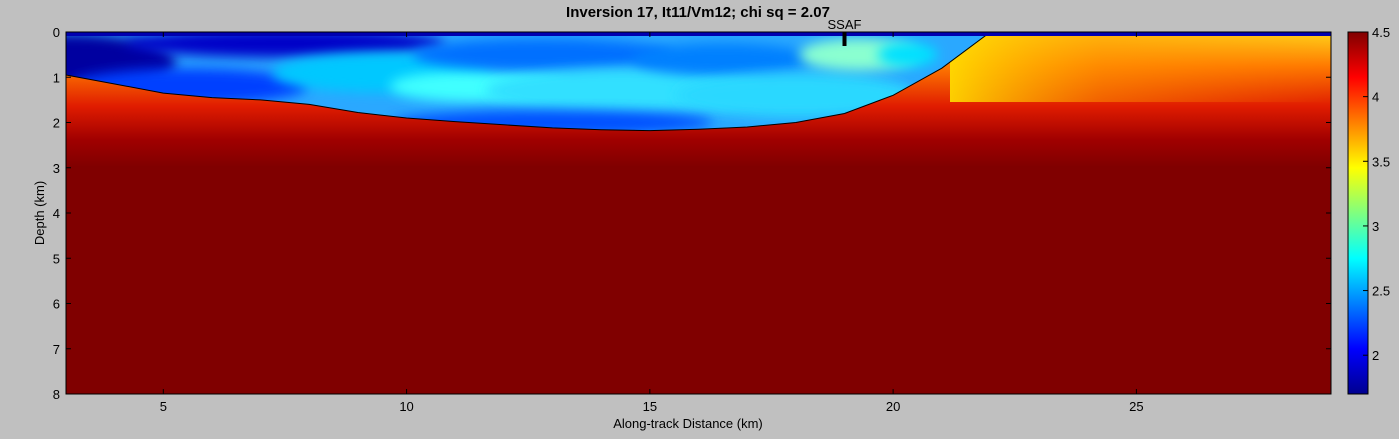 Image resolution: width=1399 pixels, height=439 pixels. Describe the element at coordinates (56, 304) in the screenshot. I see `y-tick-label: 6` at that location.